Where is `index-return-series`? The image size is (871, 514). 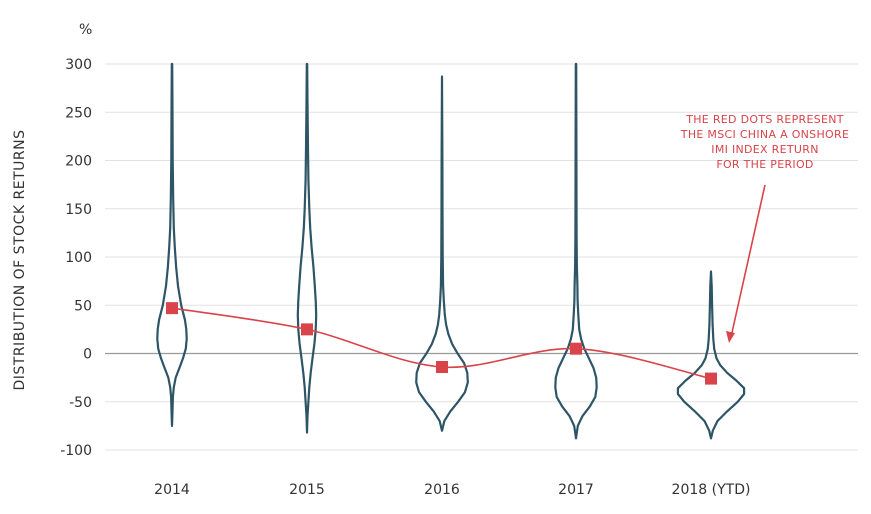
index-return-series is located at coordinates (441, 343).